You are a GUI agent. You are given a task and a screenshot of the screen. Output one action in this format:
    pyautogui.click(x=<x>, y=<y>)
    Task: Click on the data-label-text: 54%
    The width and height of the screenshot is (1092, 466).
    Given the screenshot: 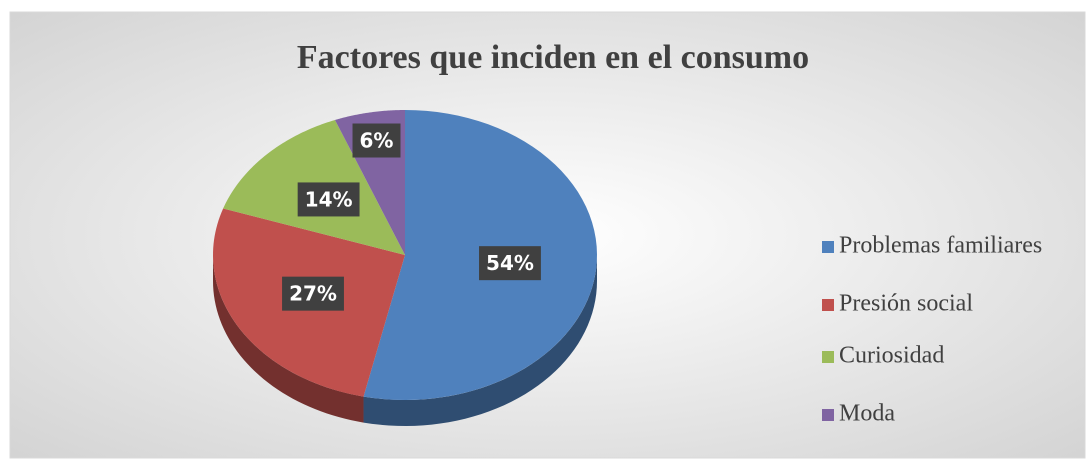 What is the action you would take?
    pyautogui.click(x=510, y=263)
    